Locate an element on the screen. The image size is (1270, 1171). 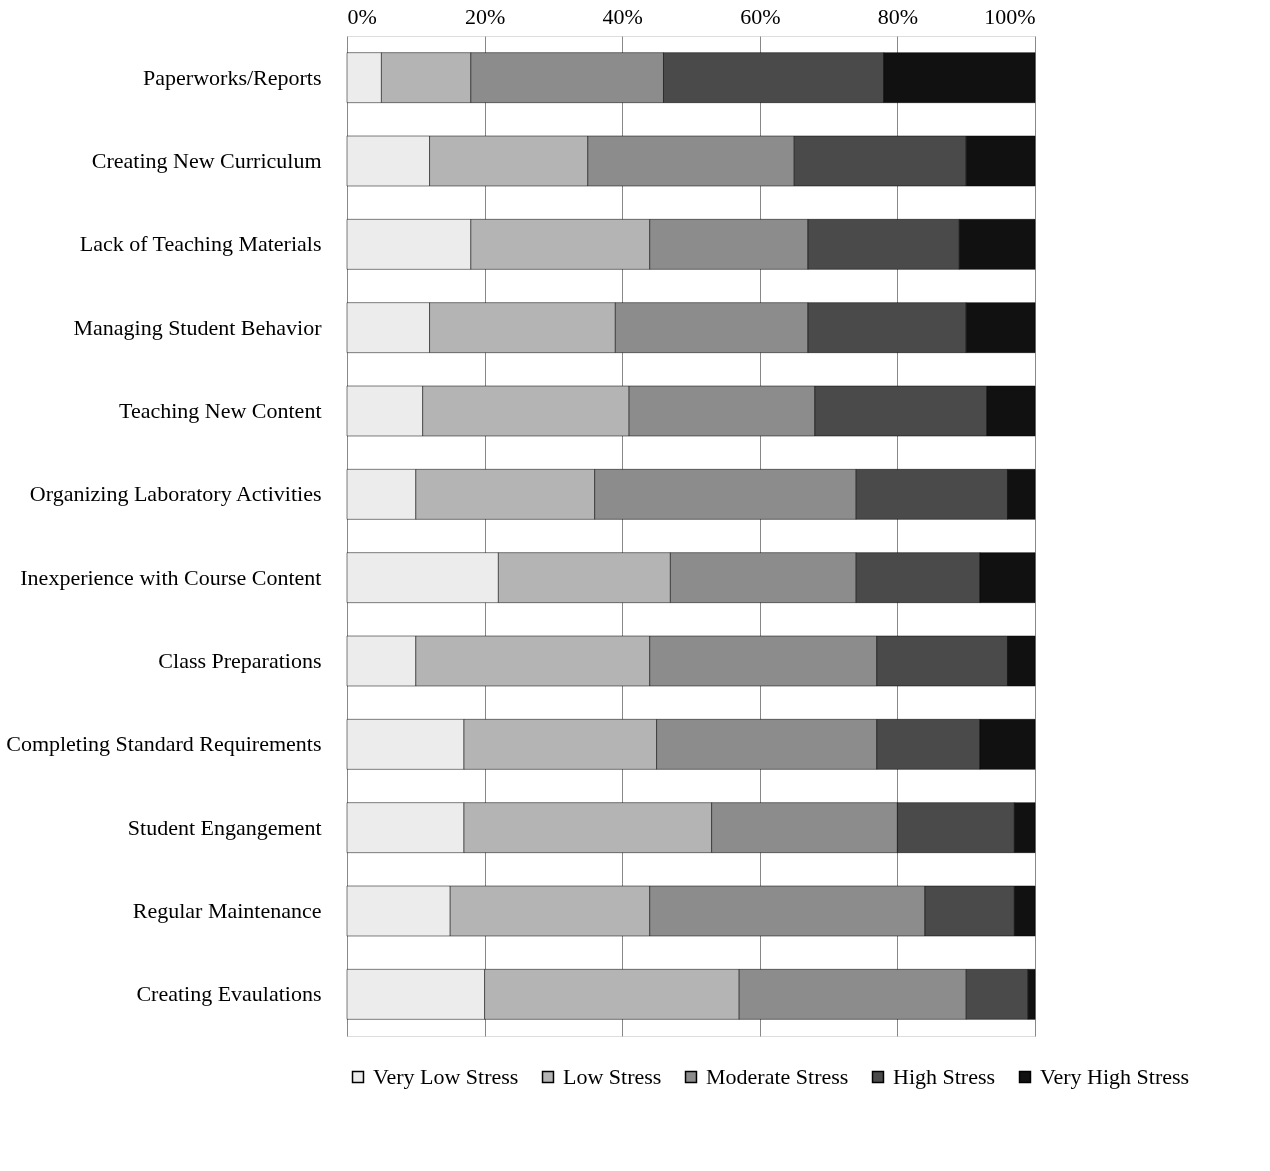
x-tick-label: 60% is located at coordinates (760, 16).